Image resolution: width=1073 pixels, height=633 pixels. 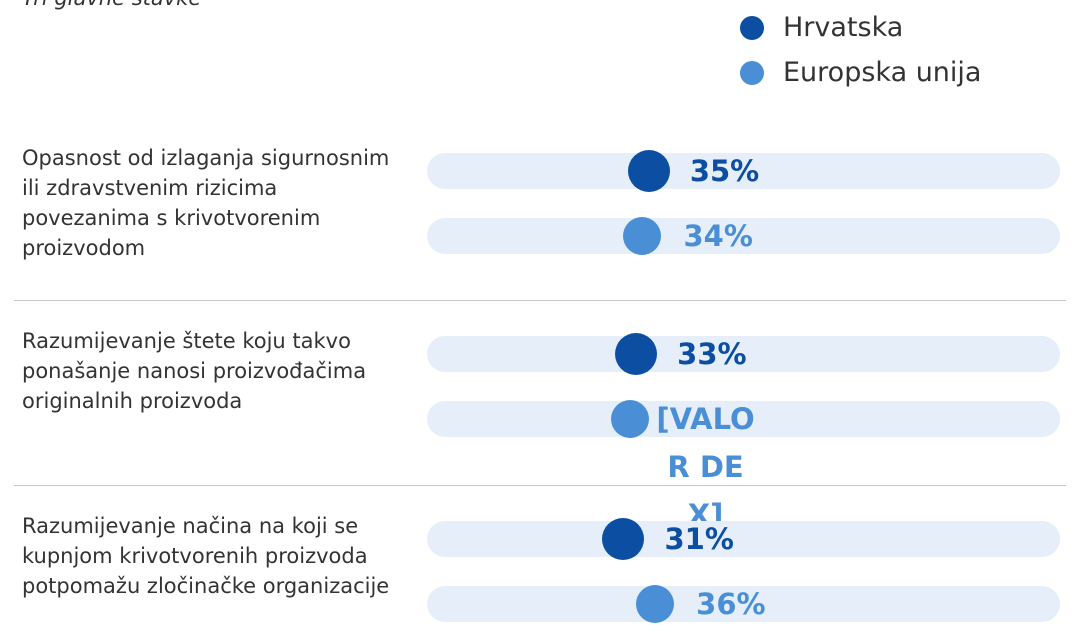 What do you see at coordinates (843, 27) in the screenshot?
I see `legend-label: Hrvatska` at bounding box center [843, 27].